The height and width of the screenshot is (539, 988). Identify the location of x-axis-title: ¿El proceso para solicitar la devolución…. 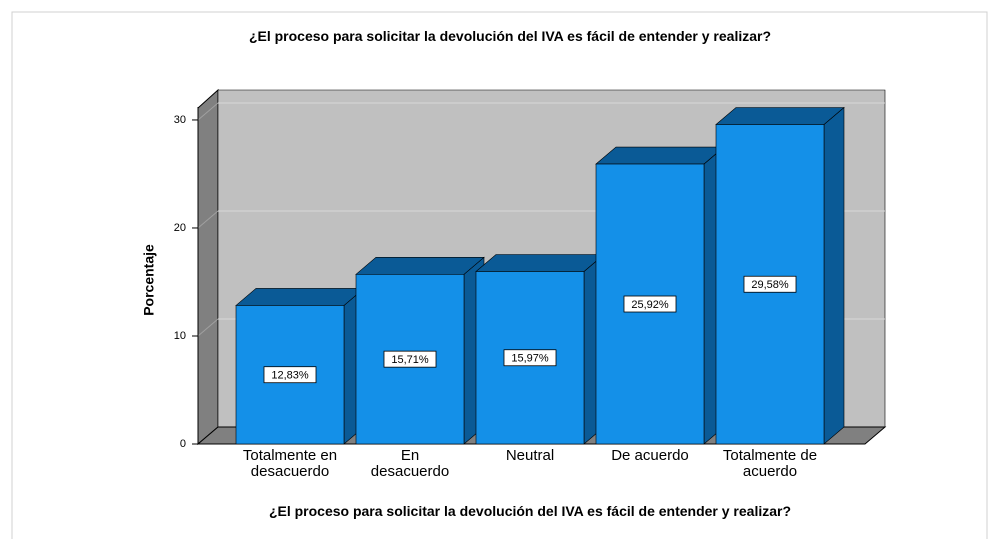
(530, 511).